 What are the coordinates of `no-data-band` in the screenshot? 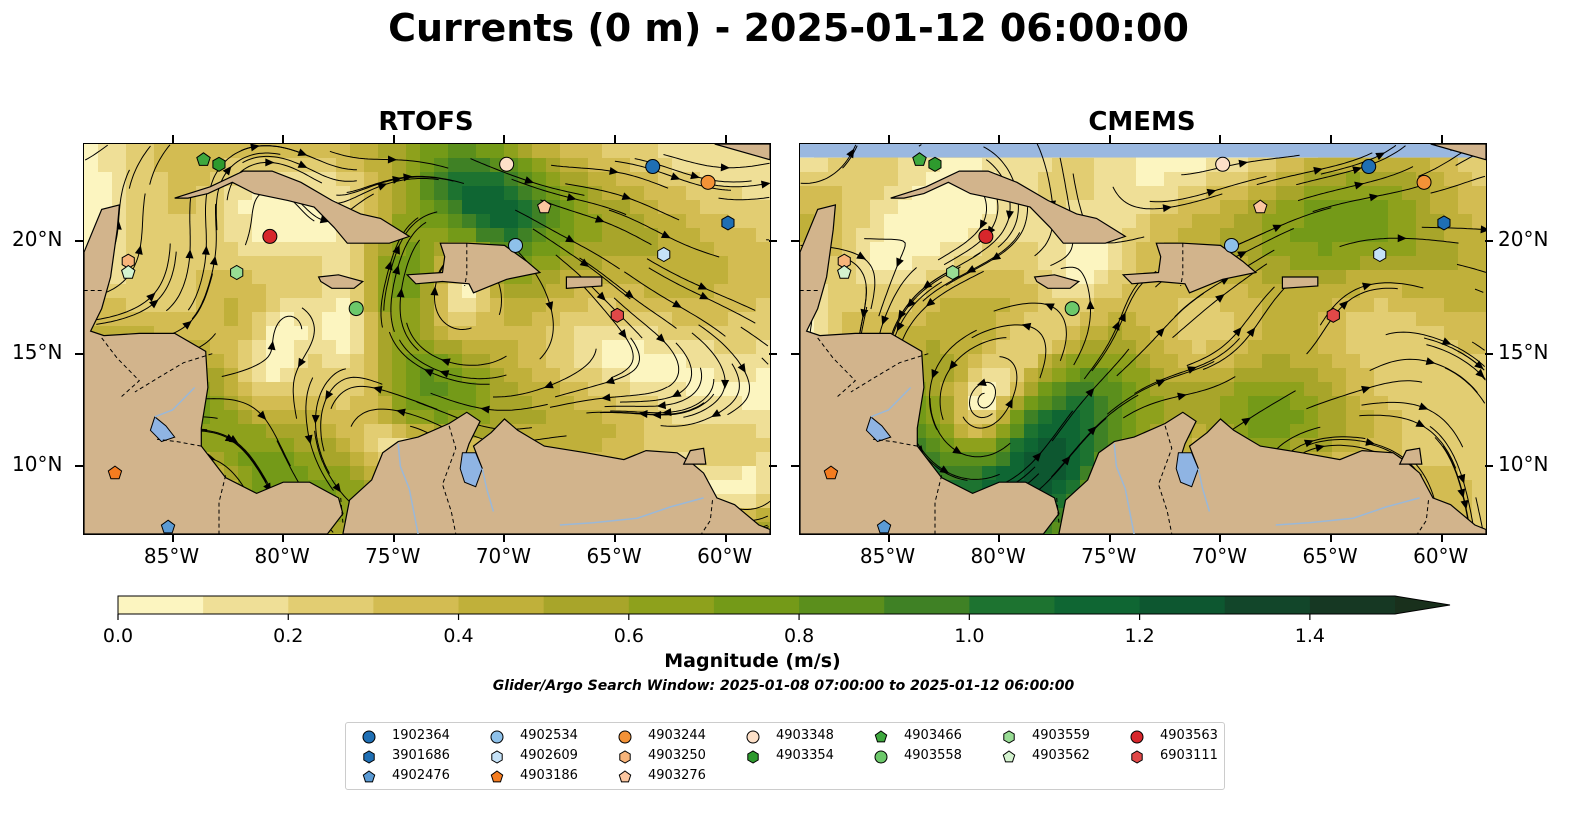 It's located at (1143, 151).